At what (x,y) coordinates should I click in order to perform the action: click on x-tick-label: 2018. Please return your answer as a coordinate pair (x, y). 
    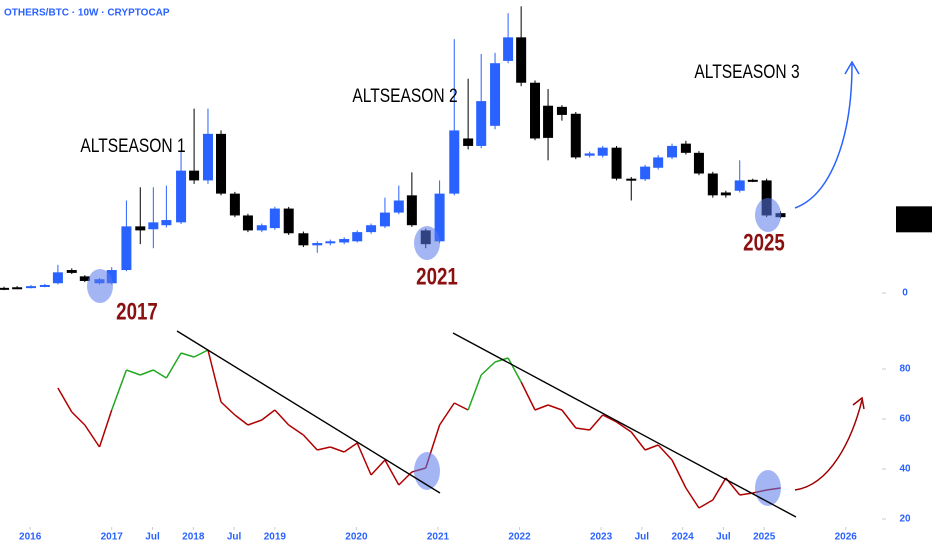
    Looking at the image, I should click on (193, 537).